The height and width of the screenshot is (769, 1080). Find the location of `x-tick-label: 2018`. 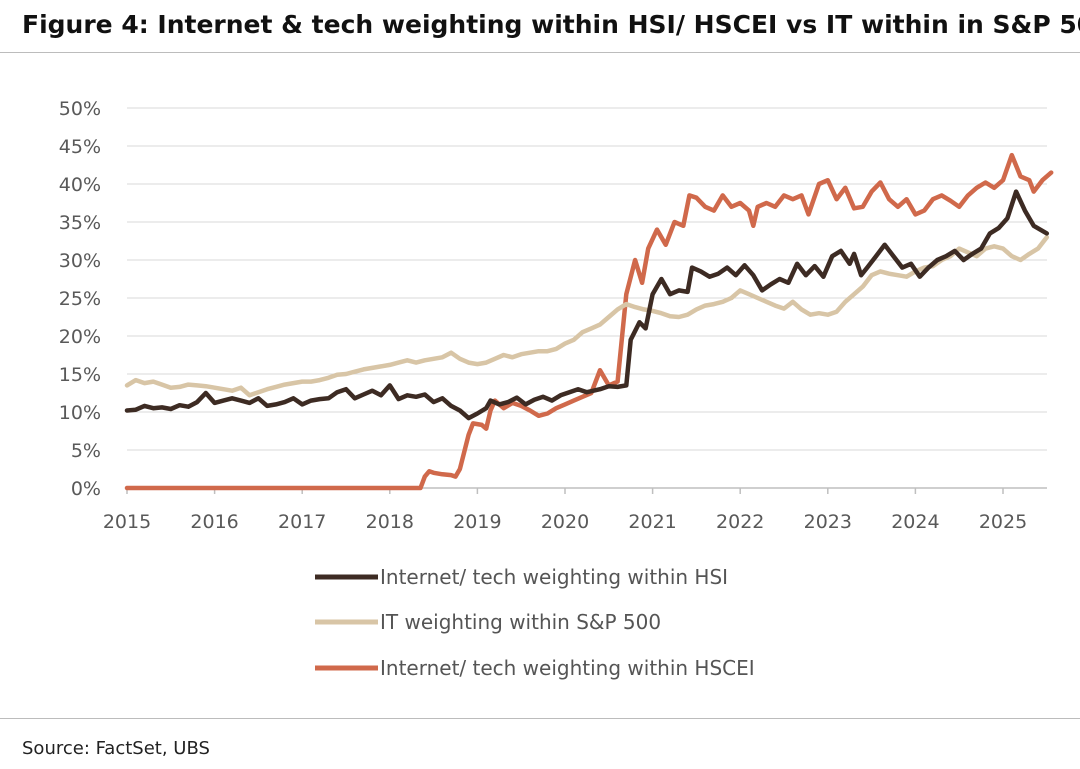

x-tick-label: 2018 is located at coordinates (390, 522).